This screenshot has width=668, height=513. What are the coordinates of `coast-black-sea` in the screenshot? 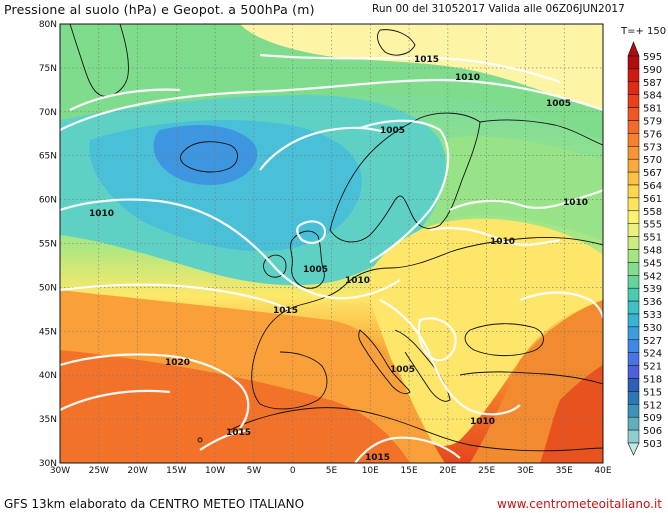 It's located at (504, 340).